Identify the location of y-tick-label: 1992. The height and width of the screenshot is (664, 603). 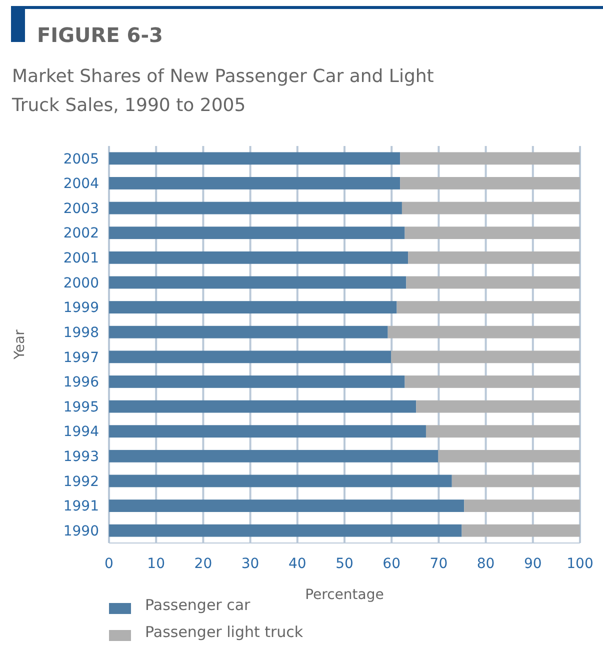
(81, 482).